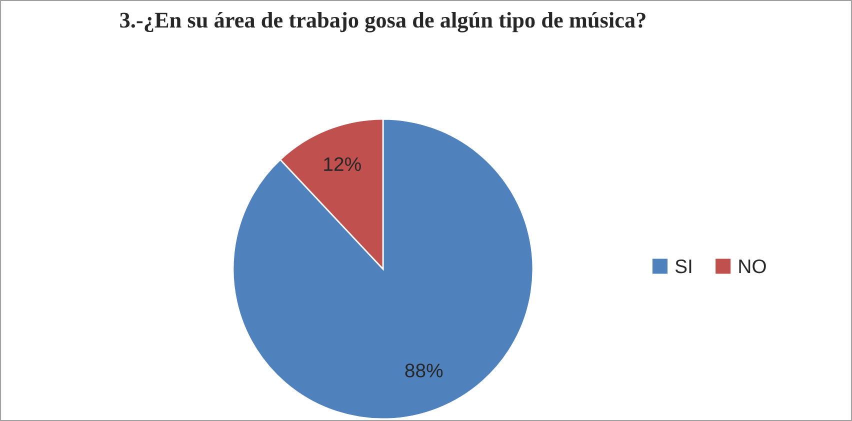 The image size is (852, 421). I want to click on legend-label: NO, so click(752, 266).